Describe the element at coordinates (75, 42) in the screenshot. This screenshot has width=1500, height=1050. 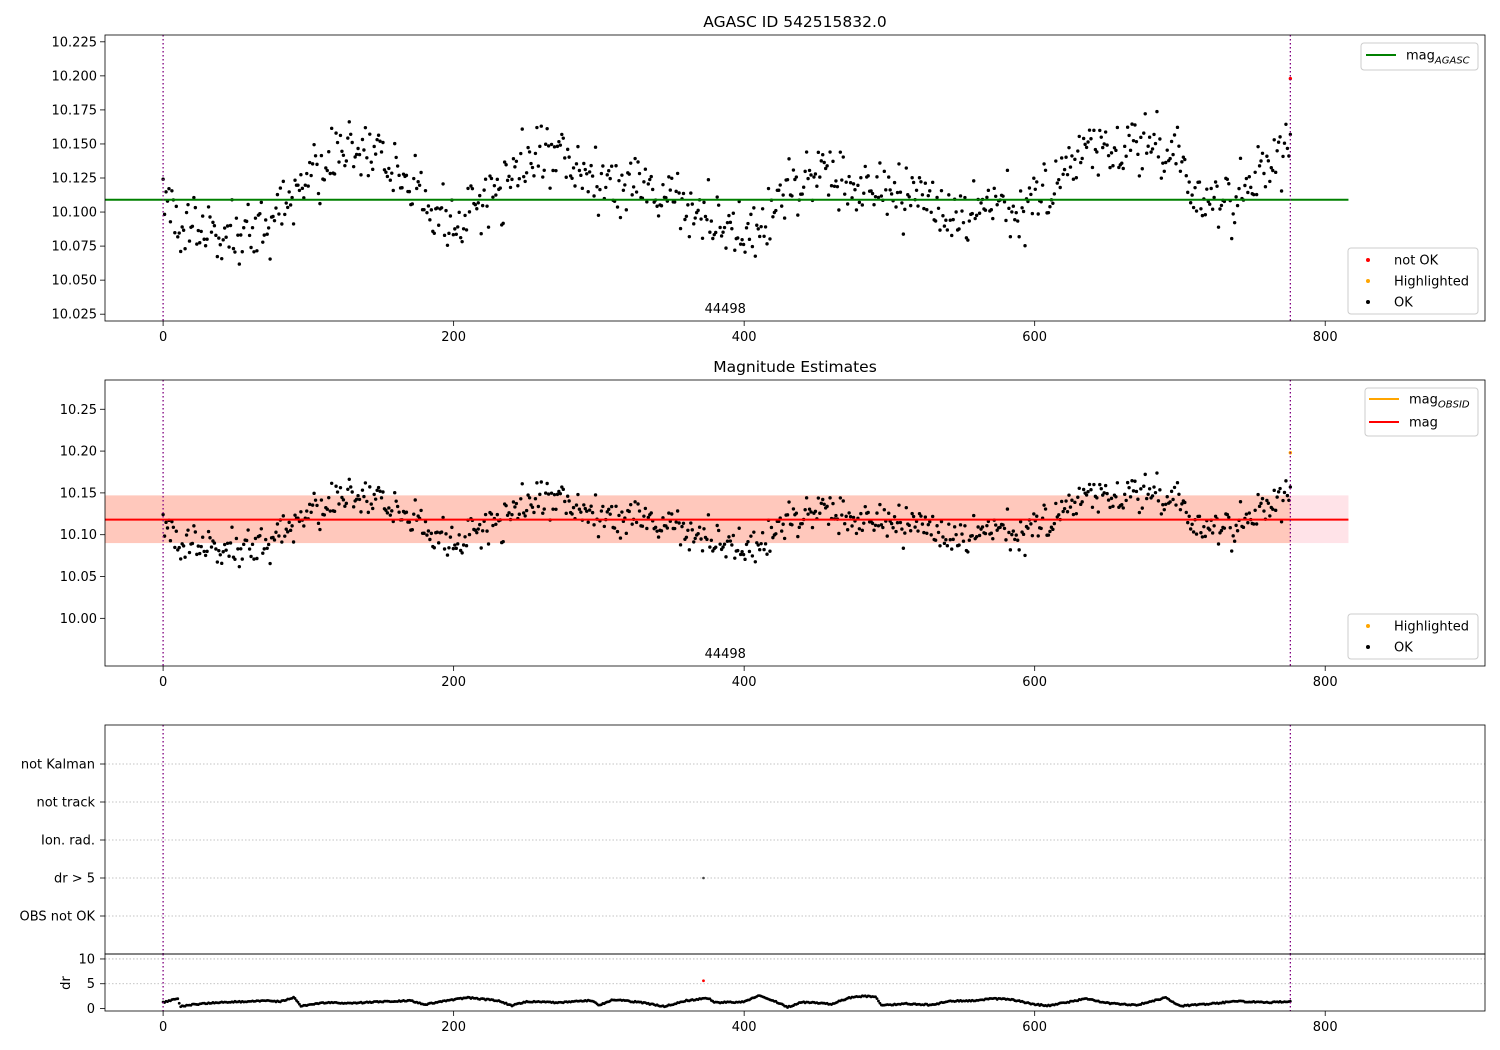
I see `y-tick-label: 10.225` at that location.